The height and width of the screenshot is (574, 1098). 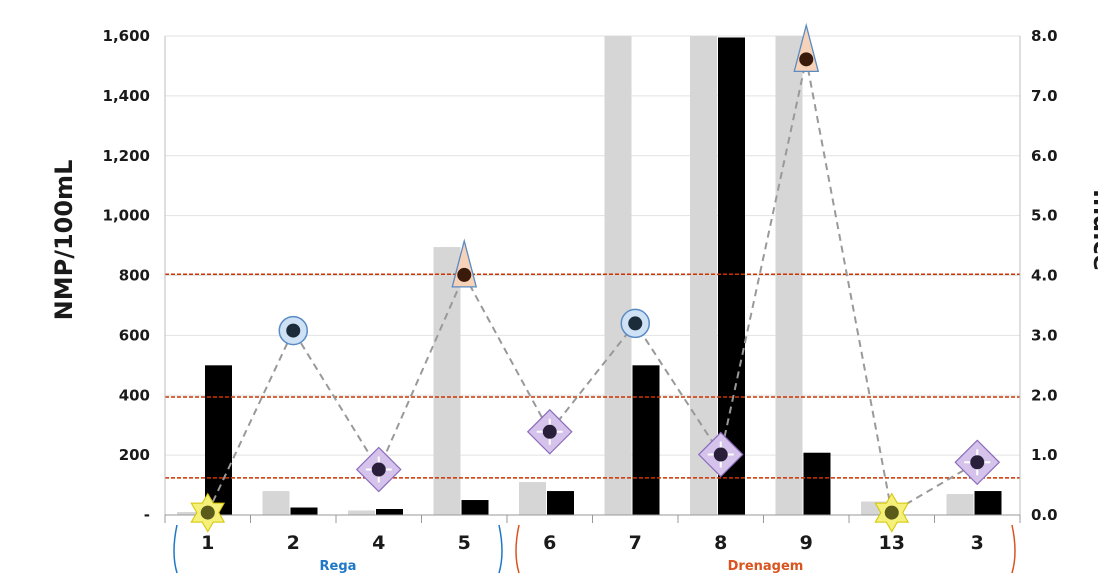 I want to click on y-tick-label: 200, so click(x=134, y=455).